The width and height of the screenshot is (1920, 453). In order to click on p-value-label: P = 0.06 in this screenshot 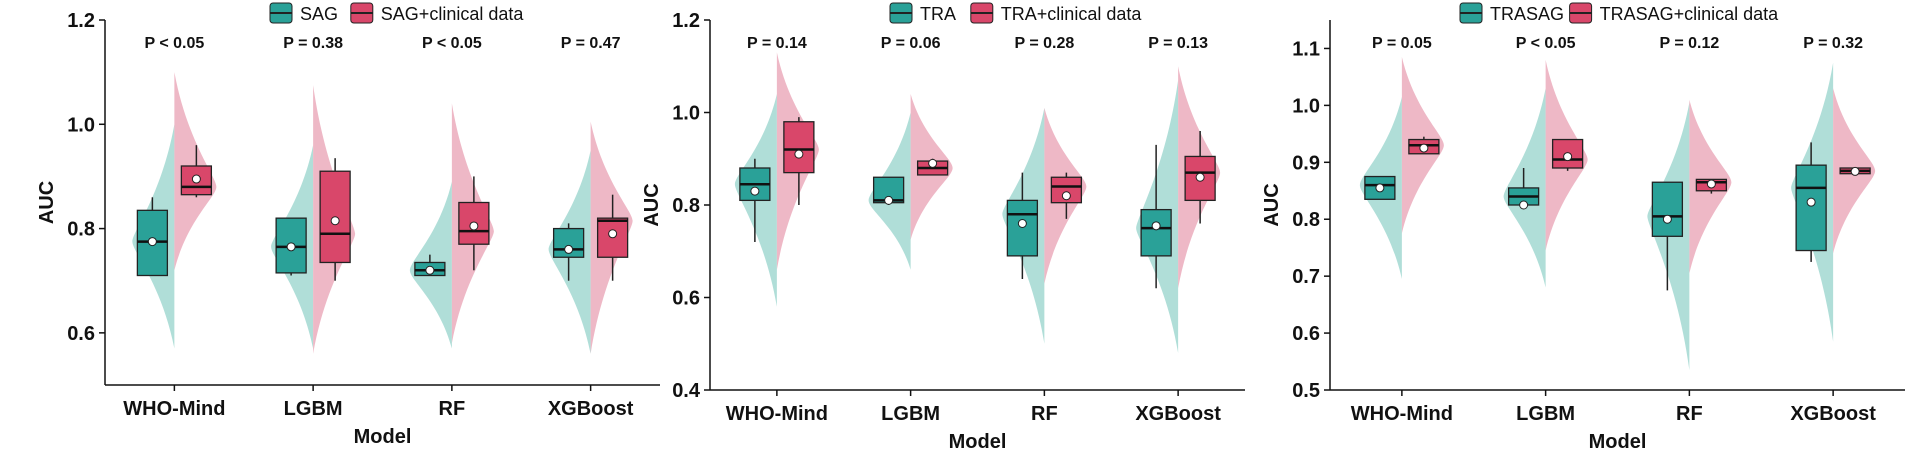, I will do `click(911, 43)`.